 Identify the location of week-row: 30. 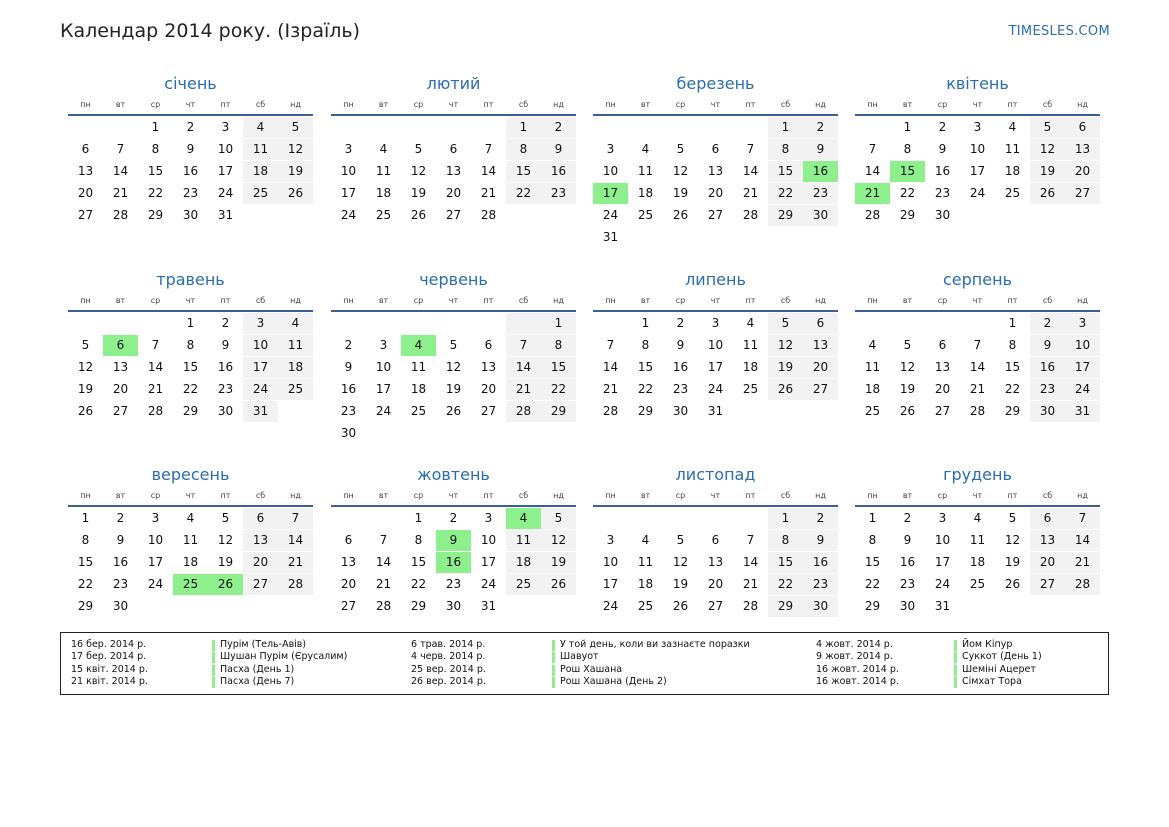
(453, 434).